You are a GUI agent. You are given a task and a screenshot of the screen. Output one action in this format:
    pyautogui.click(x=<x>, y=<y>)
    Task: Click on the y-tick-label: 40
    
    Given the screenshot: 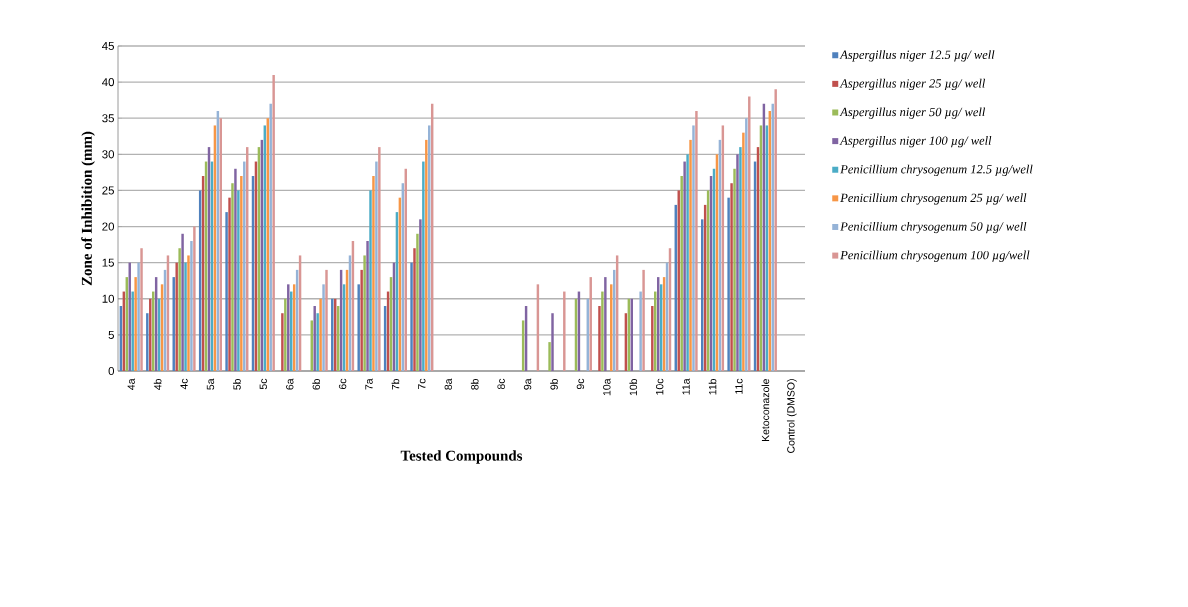 What is the action you would take?
    pyautogui.click(x=108, y=82)
    